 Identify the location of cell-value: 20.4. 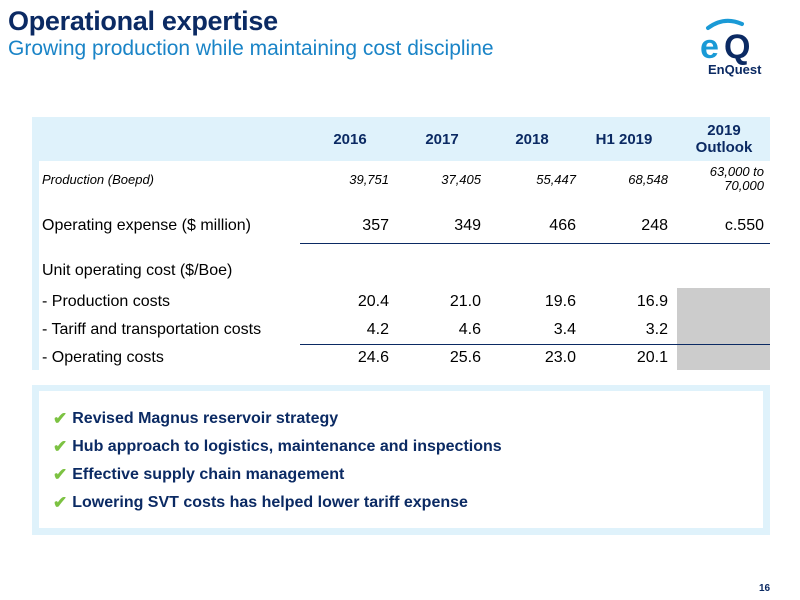
(373, 301).